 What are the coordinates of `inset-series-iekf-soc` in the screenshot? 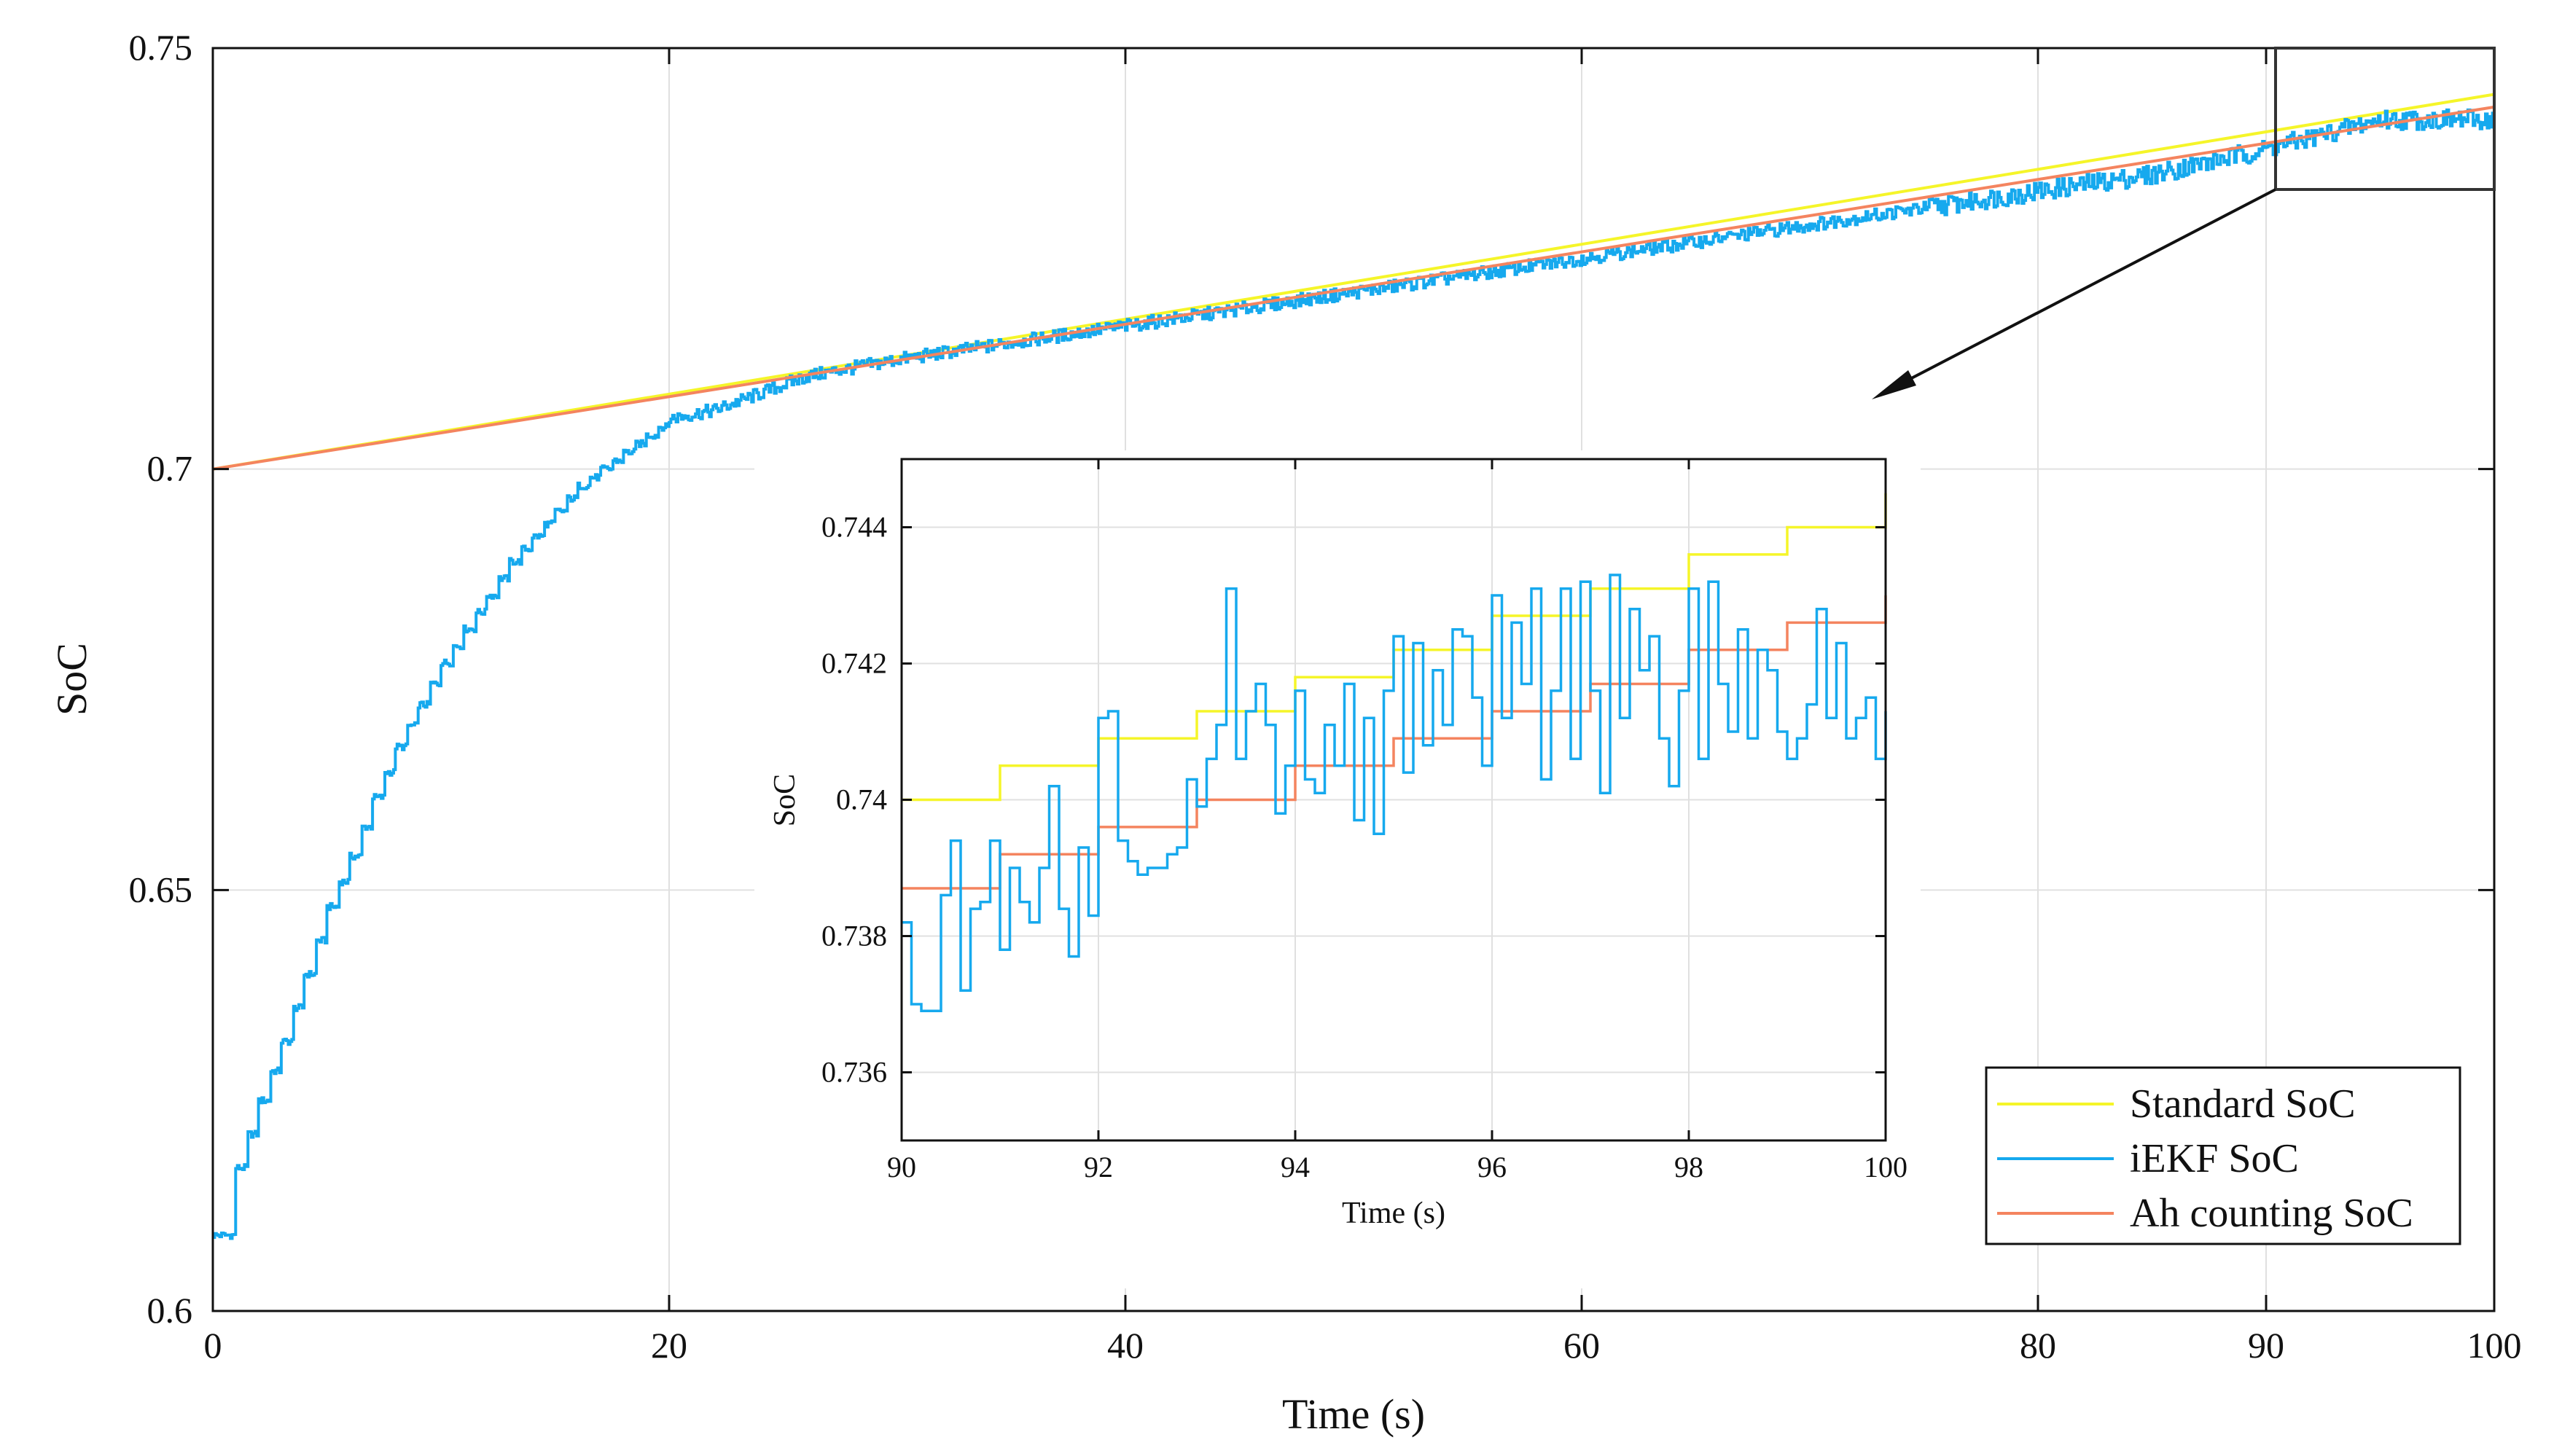 It's located at (1394, 794).